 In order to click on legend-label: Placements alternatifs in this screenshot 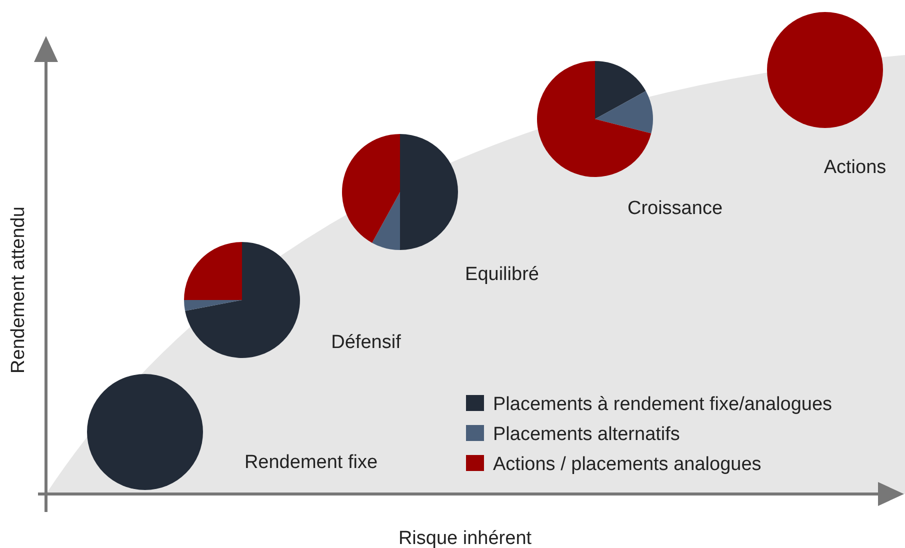, I will do `click(586, 434)`.